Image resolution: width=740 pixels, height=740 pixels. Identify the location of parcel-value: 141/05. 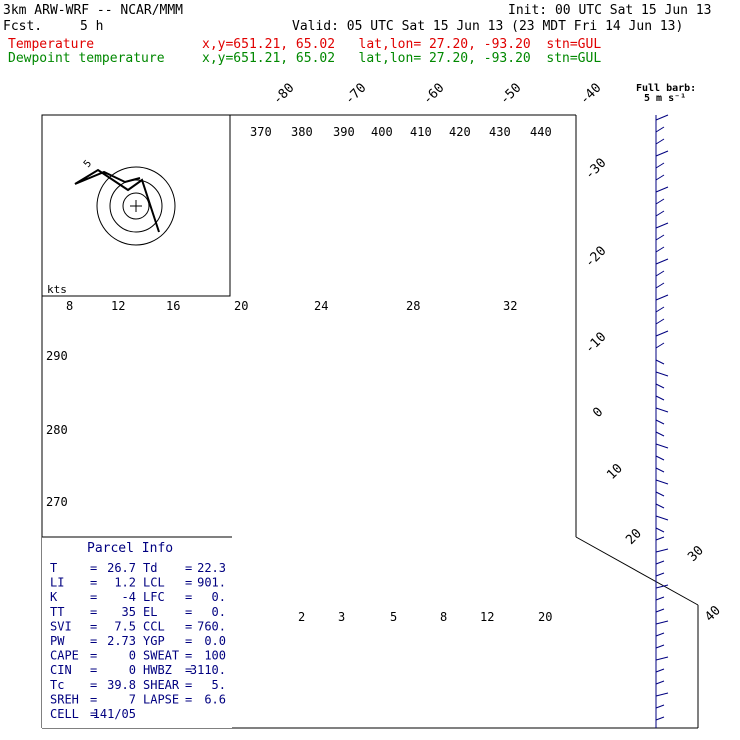
(114, 714).